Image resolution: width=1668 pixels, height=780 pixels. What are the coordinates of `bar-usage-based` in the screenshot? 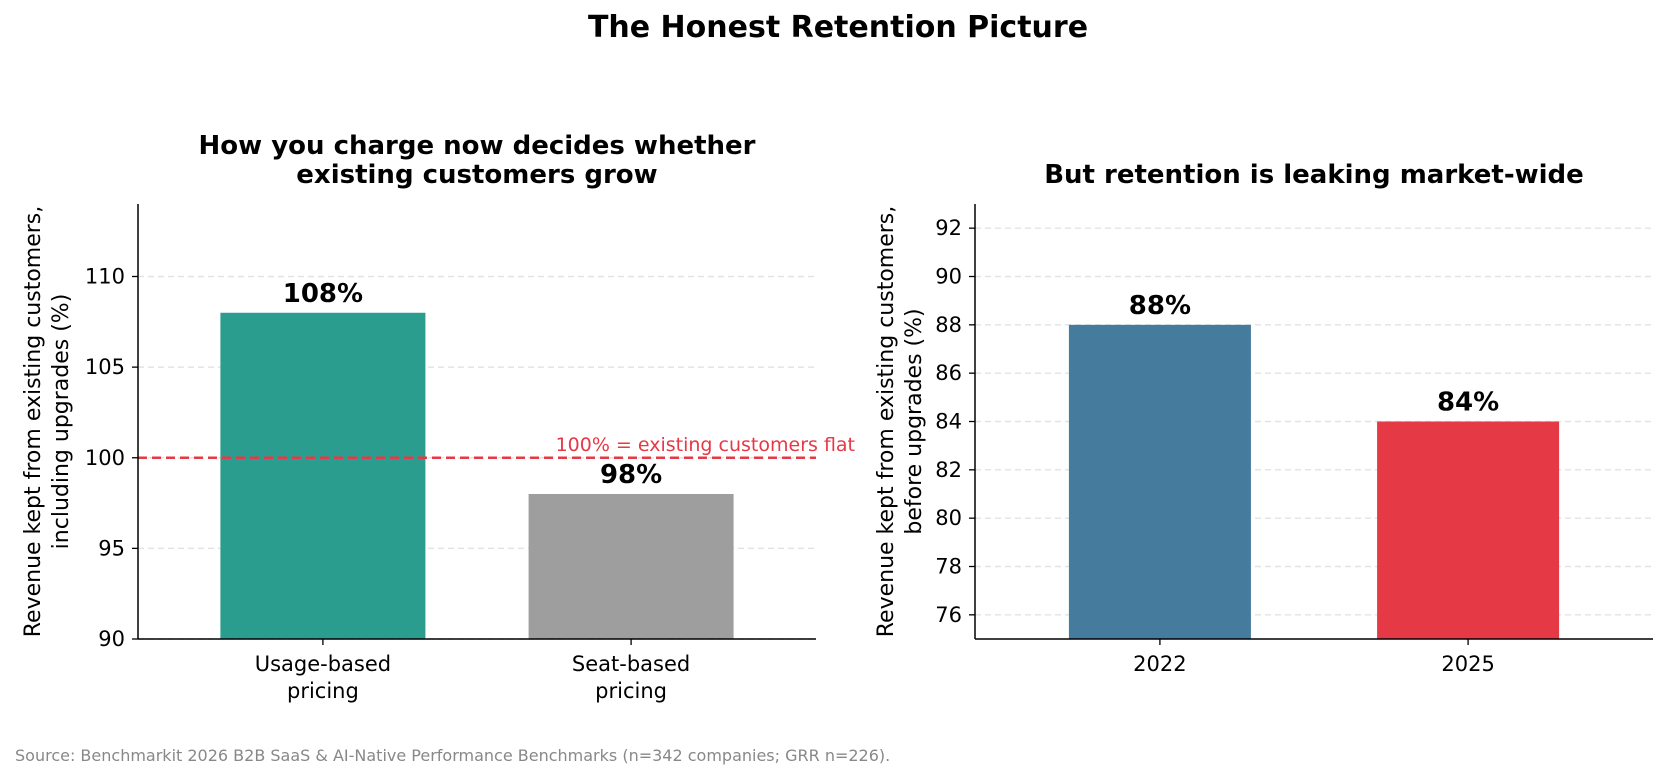 It's located at (323, 475).